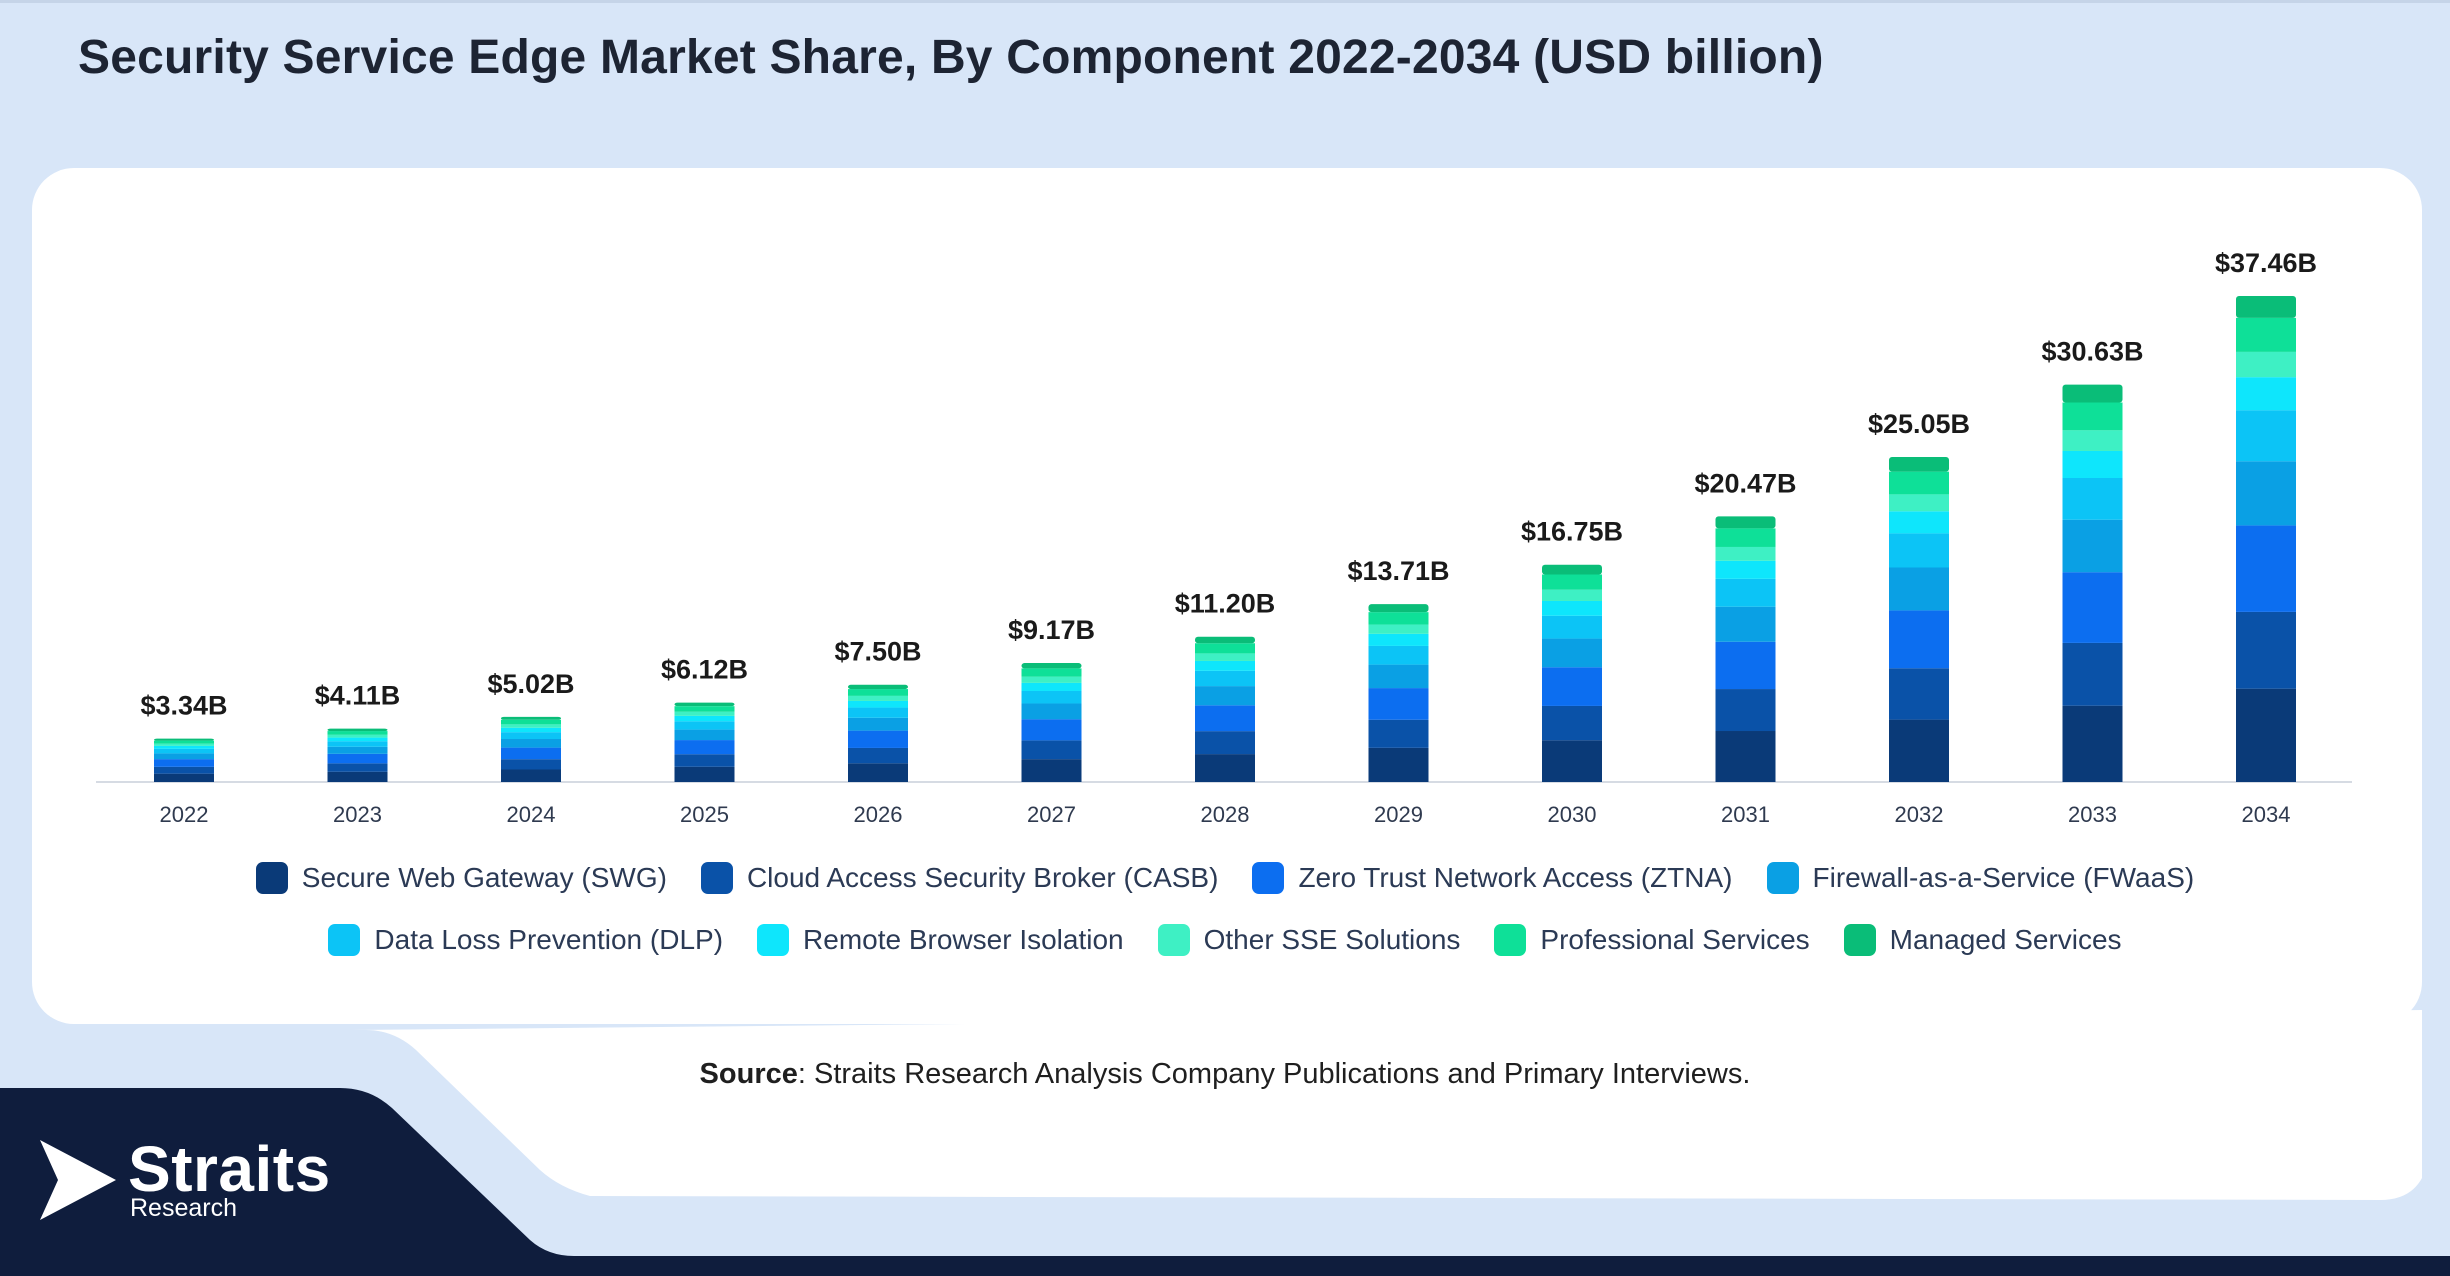 The width and height of the screenshot is (2450, 1276). Describe the element at coordinates (1652, 940) in the screenshot. I see `legend-item: Professional Services` at that location.